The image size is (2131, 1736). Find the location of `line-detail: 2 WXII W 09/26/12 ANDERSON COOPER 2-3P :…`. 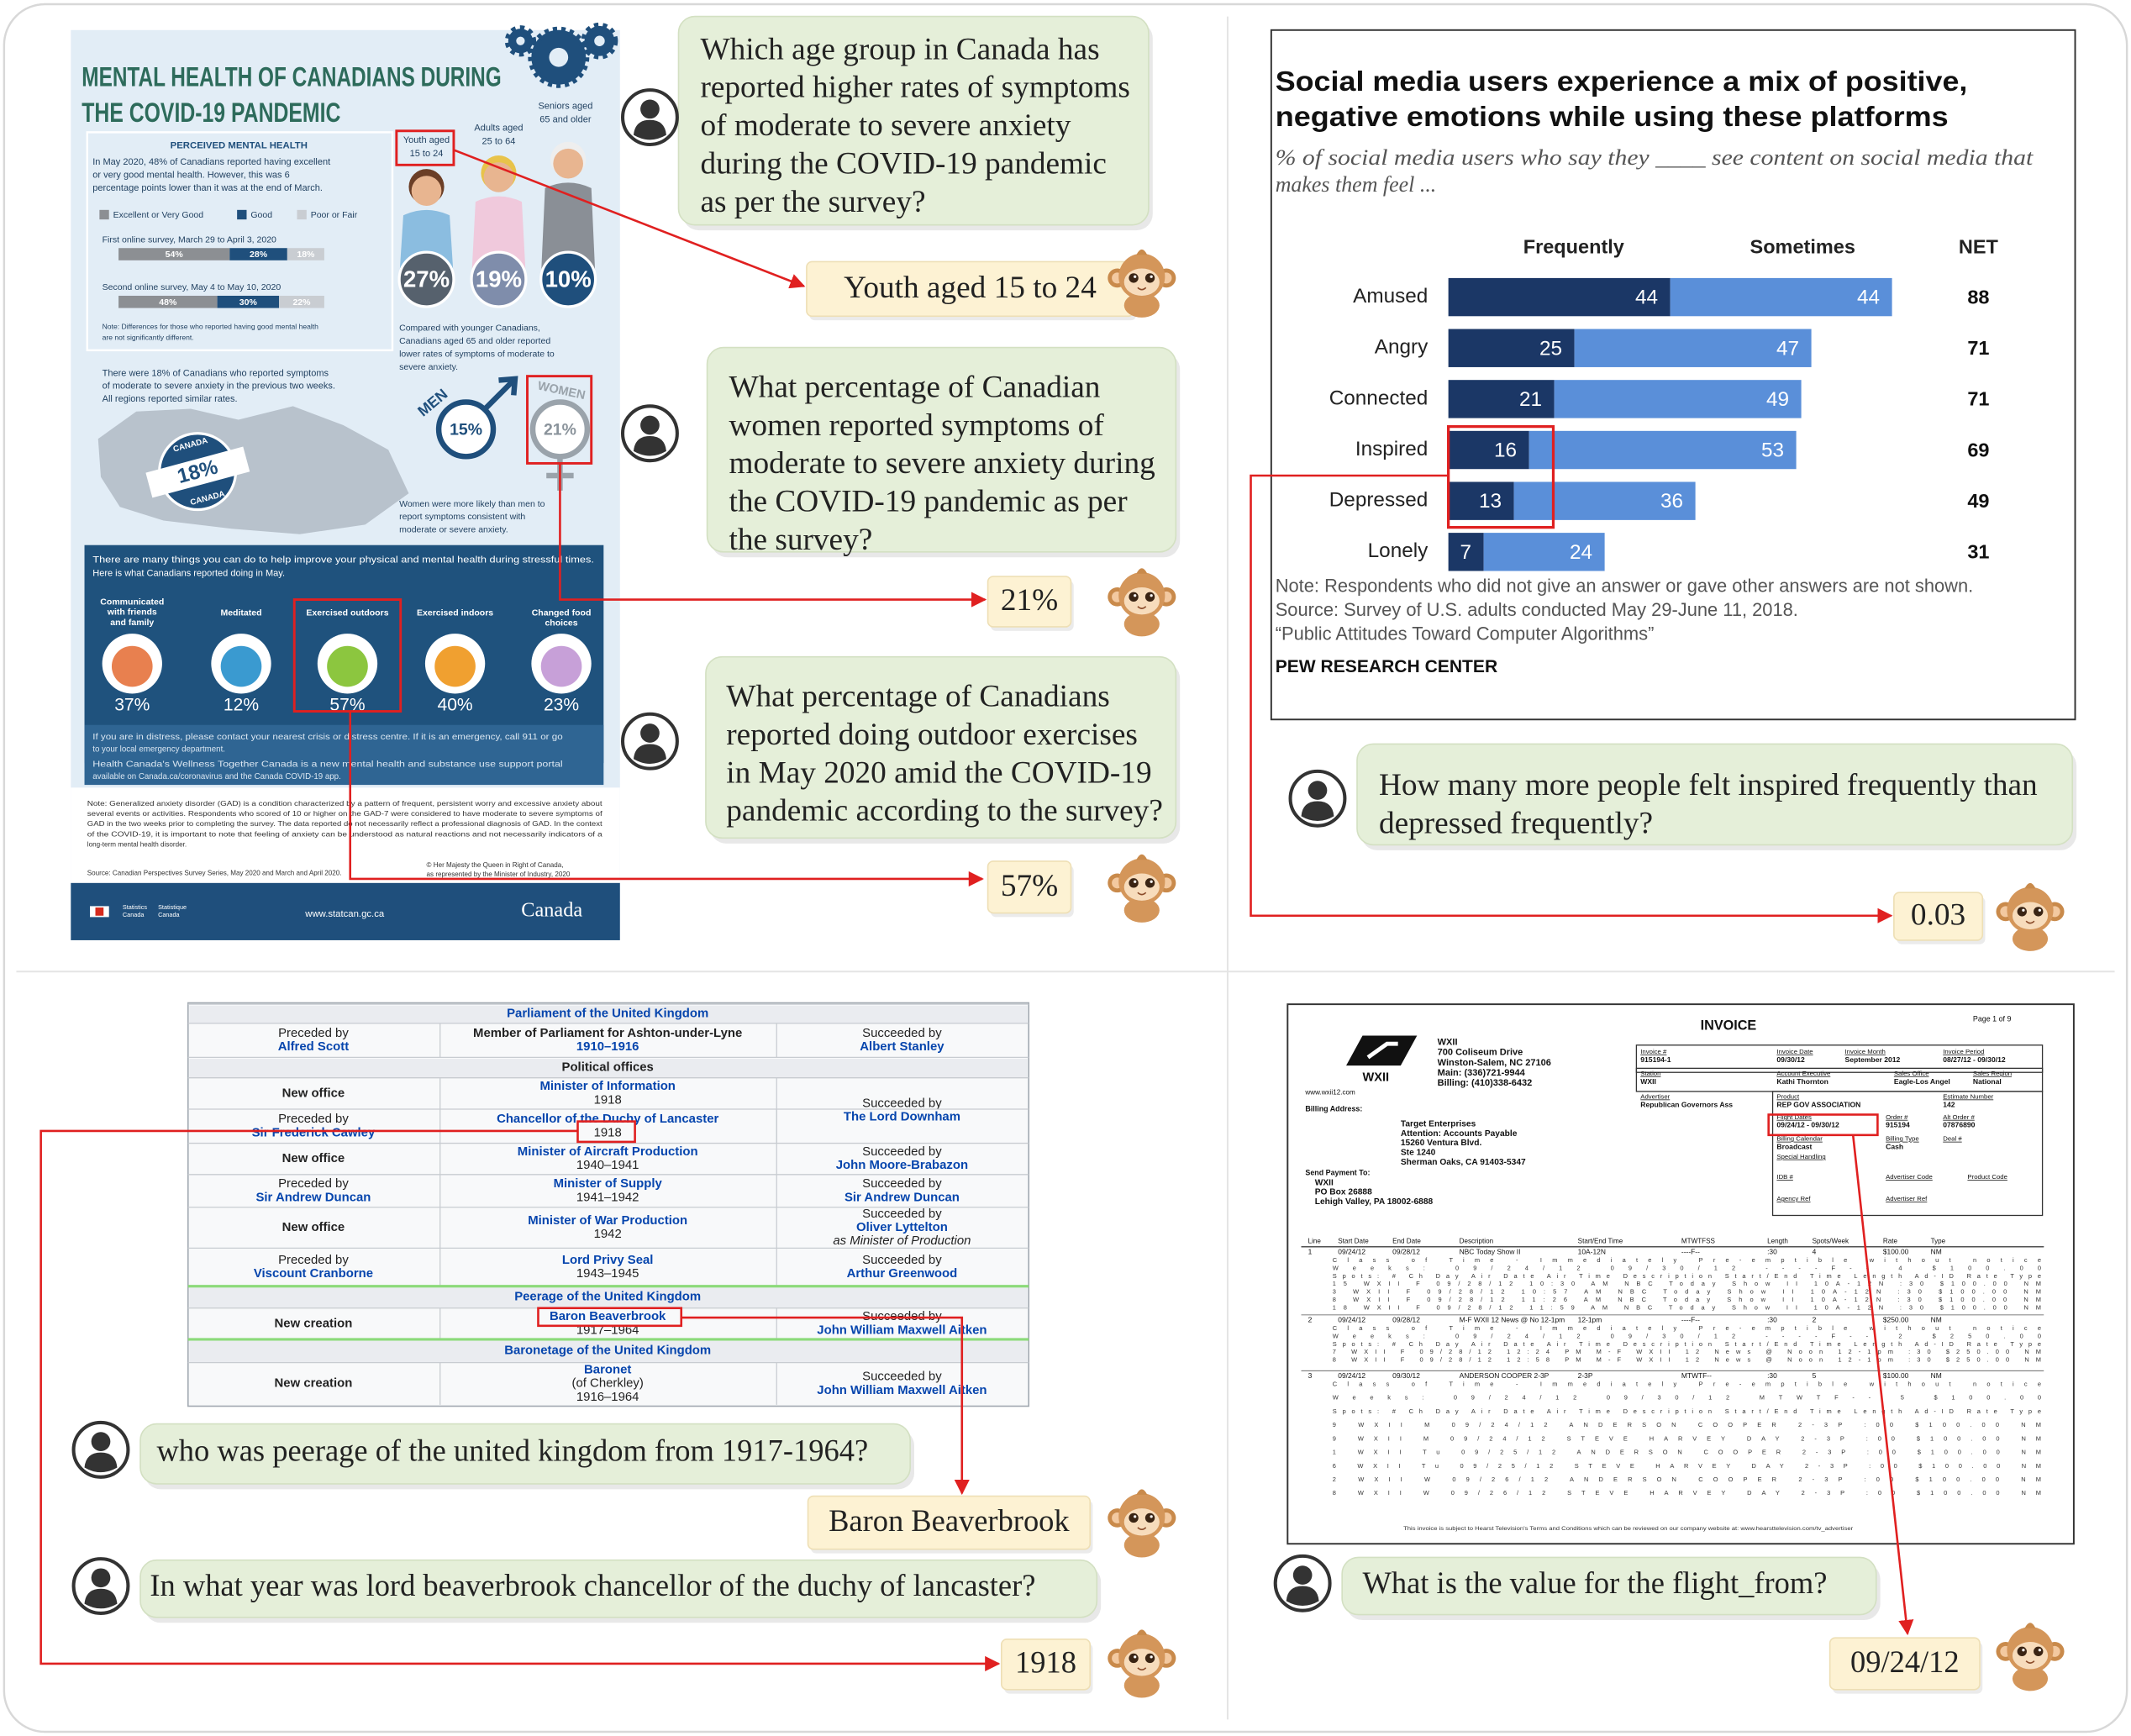

line-detail: 2 WXII W 09/26/12 ANDERSON COOPER 2-3P :… is located at coordinates (1687, 1479).